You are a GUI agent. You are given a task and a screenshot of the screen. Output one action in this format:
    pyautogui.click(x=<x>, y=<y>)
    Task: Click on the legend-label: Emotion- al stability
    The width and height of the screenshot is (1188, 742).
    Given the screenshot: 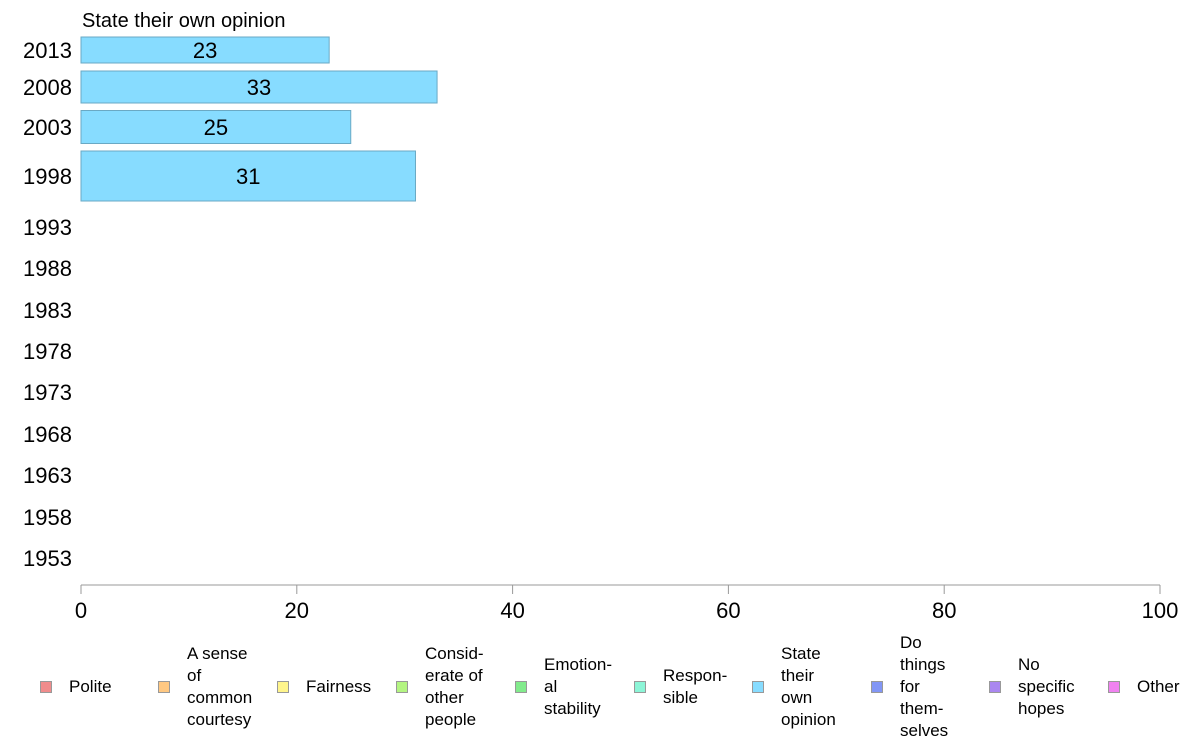 What is the action you would take?
    pyautogui.click(x=578, y=686)
    